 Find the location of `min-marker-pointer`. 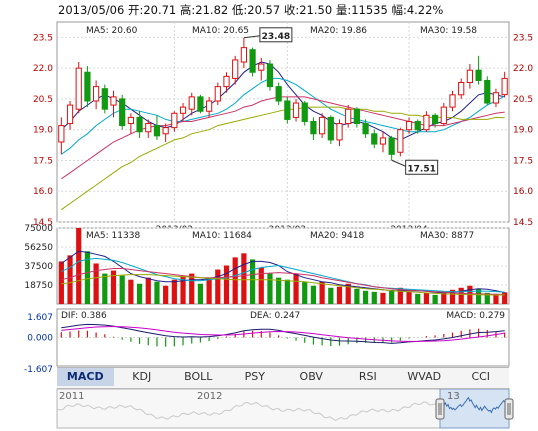

min-marker-pointer is located at coordinates (398, 163).